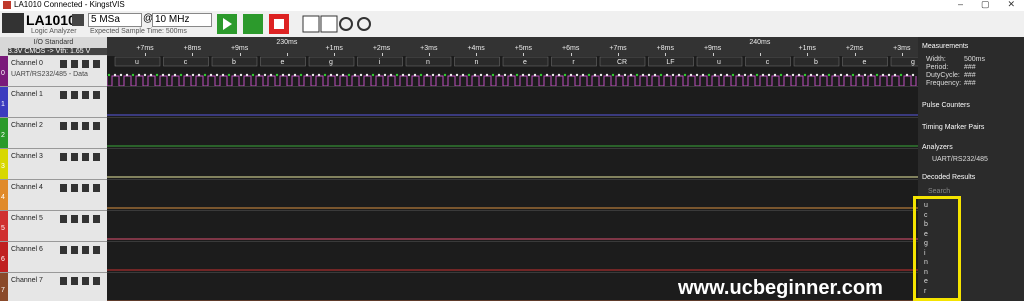 The width and height of the screenshot is (1024, 301). I want to click on decoded-item: g, so click(926, 243).